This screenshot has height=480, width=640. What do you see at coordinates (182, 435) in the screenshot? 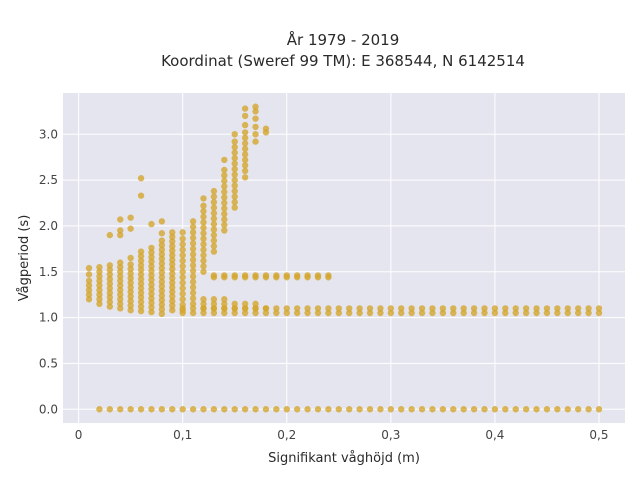
I see `x-tick-label: 0,1` at bounding box center [182, 435].